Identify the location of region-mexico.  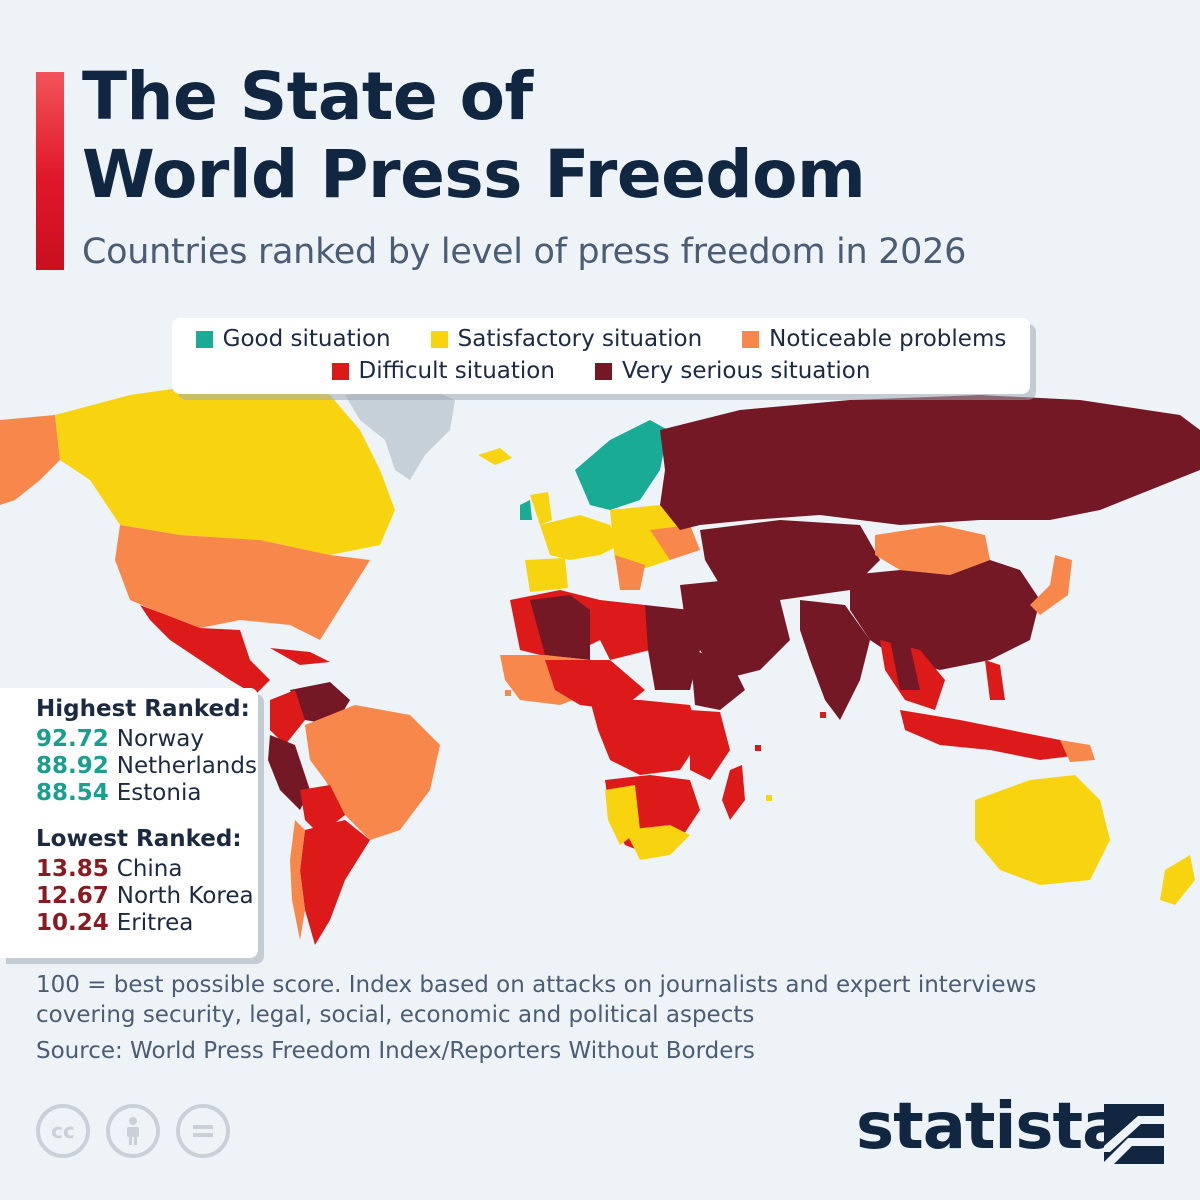
(205, 650).